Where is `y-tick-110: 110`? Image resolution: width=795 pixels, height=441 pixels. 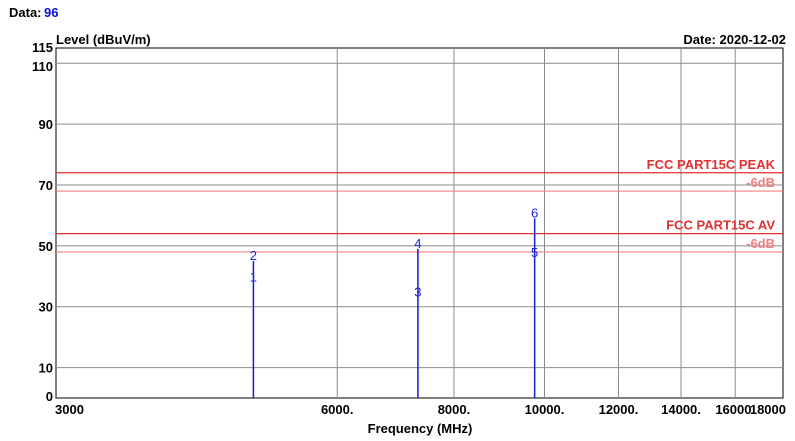 y-tick-110: 110 is located at coordinates (42, 66).